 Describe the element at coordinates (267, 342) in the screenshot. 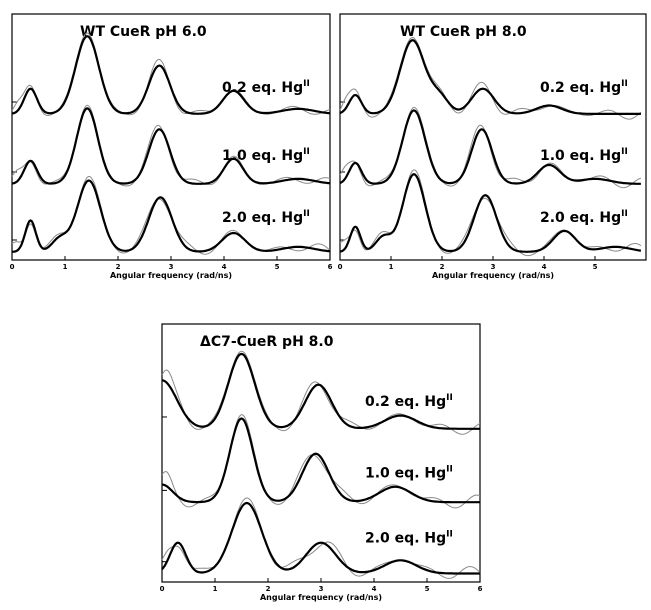

I see `panel-title: ΔC7-CueR pH 8.0` at that location.